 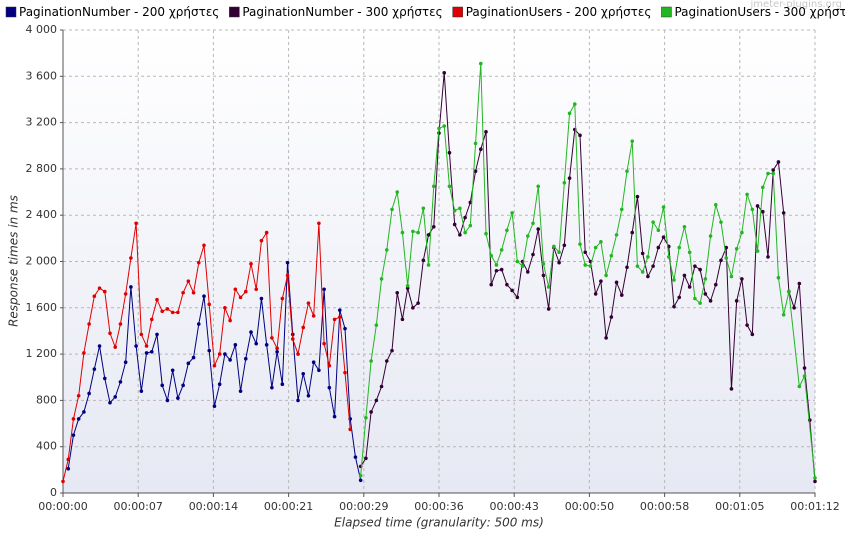 I want to click on x-tick-label: 00:00:43, so click(x=513, y=506).